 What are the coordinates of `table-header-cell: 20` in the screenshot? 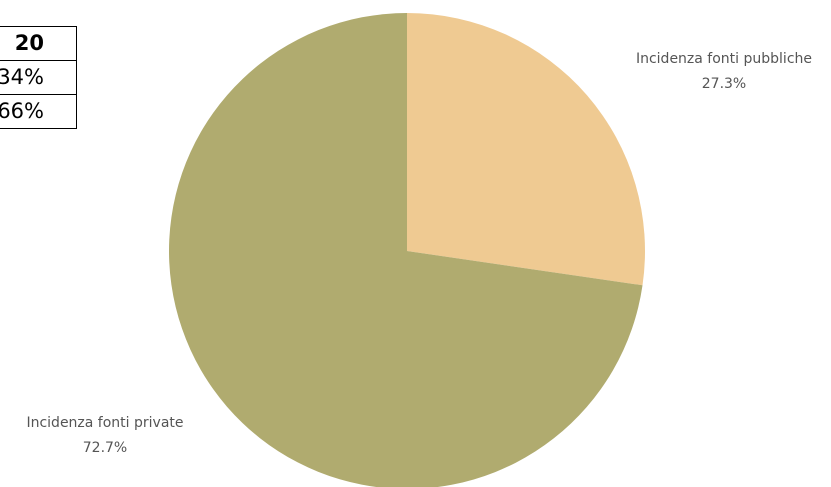 It's located at (29, 43).